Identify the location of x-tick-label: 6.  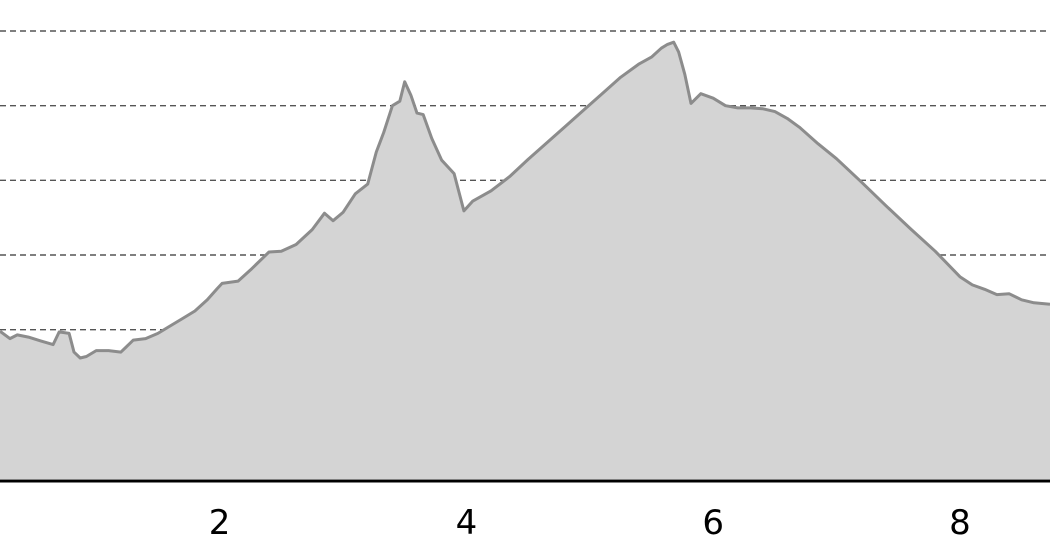
(713, 523).